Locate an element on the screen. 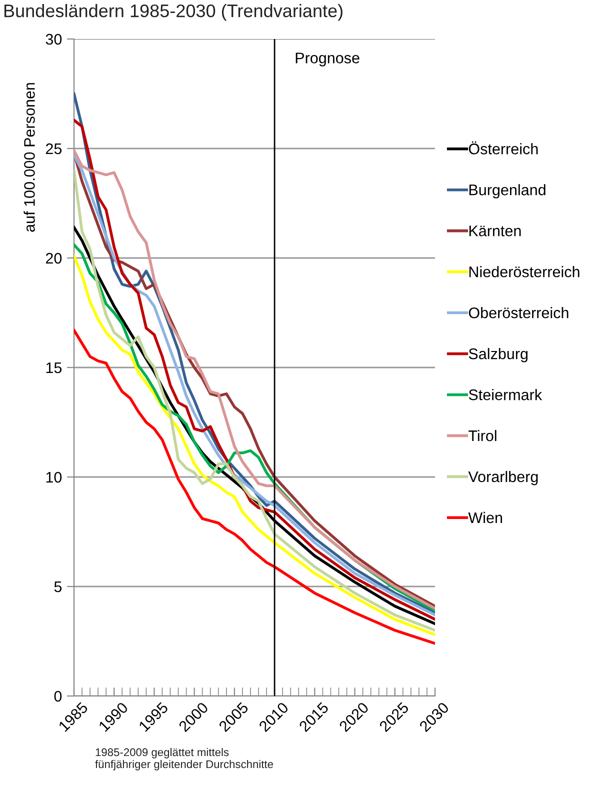 The image size is (598, 796). y-axis-title: auf 100.000 Personen is located at coordinates (29, 157).